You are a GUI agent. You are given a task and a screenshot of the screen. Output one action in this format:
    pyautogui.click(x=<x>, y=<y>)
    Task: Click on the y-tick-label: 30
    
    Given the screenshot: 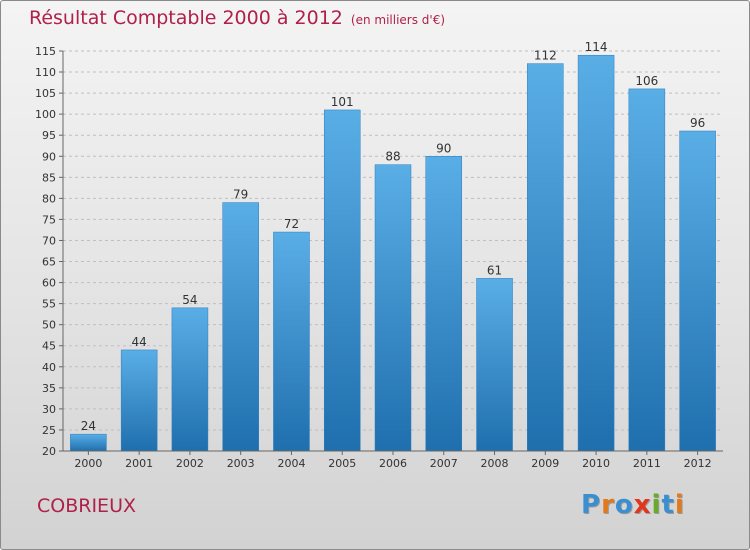 What is the action you would take?
    pyautogui.click(x=49, y=409)
    